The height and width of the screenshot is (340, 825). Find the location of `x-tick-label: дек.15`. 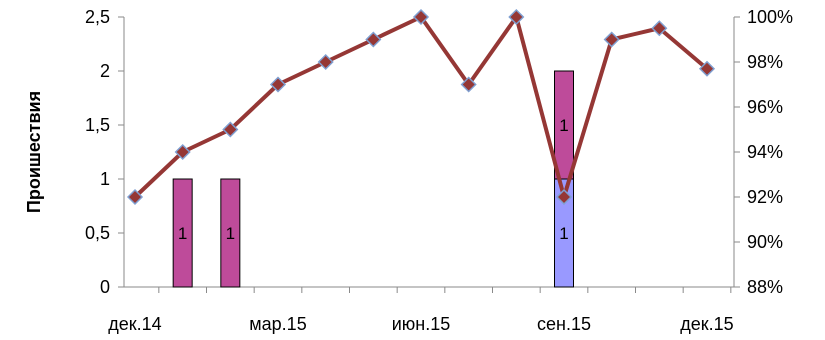

x-tick-label: дек.15 is located at coordinates (706, 324).